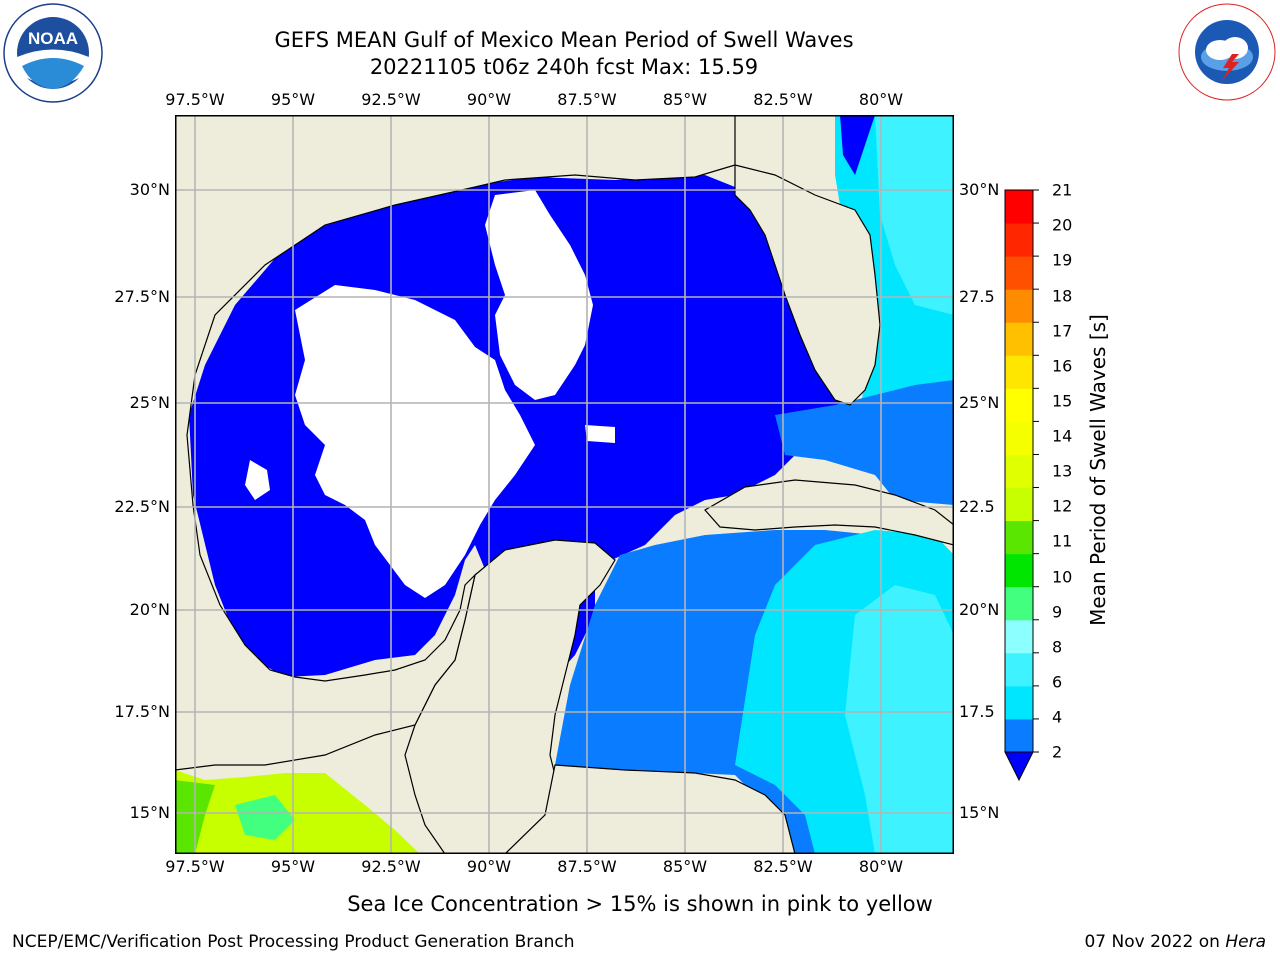  I want to click on svg-text: NOAA, so click(53, 38).